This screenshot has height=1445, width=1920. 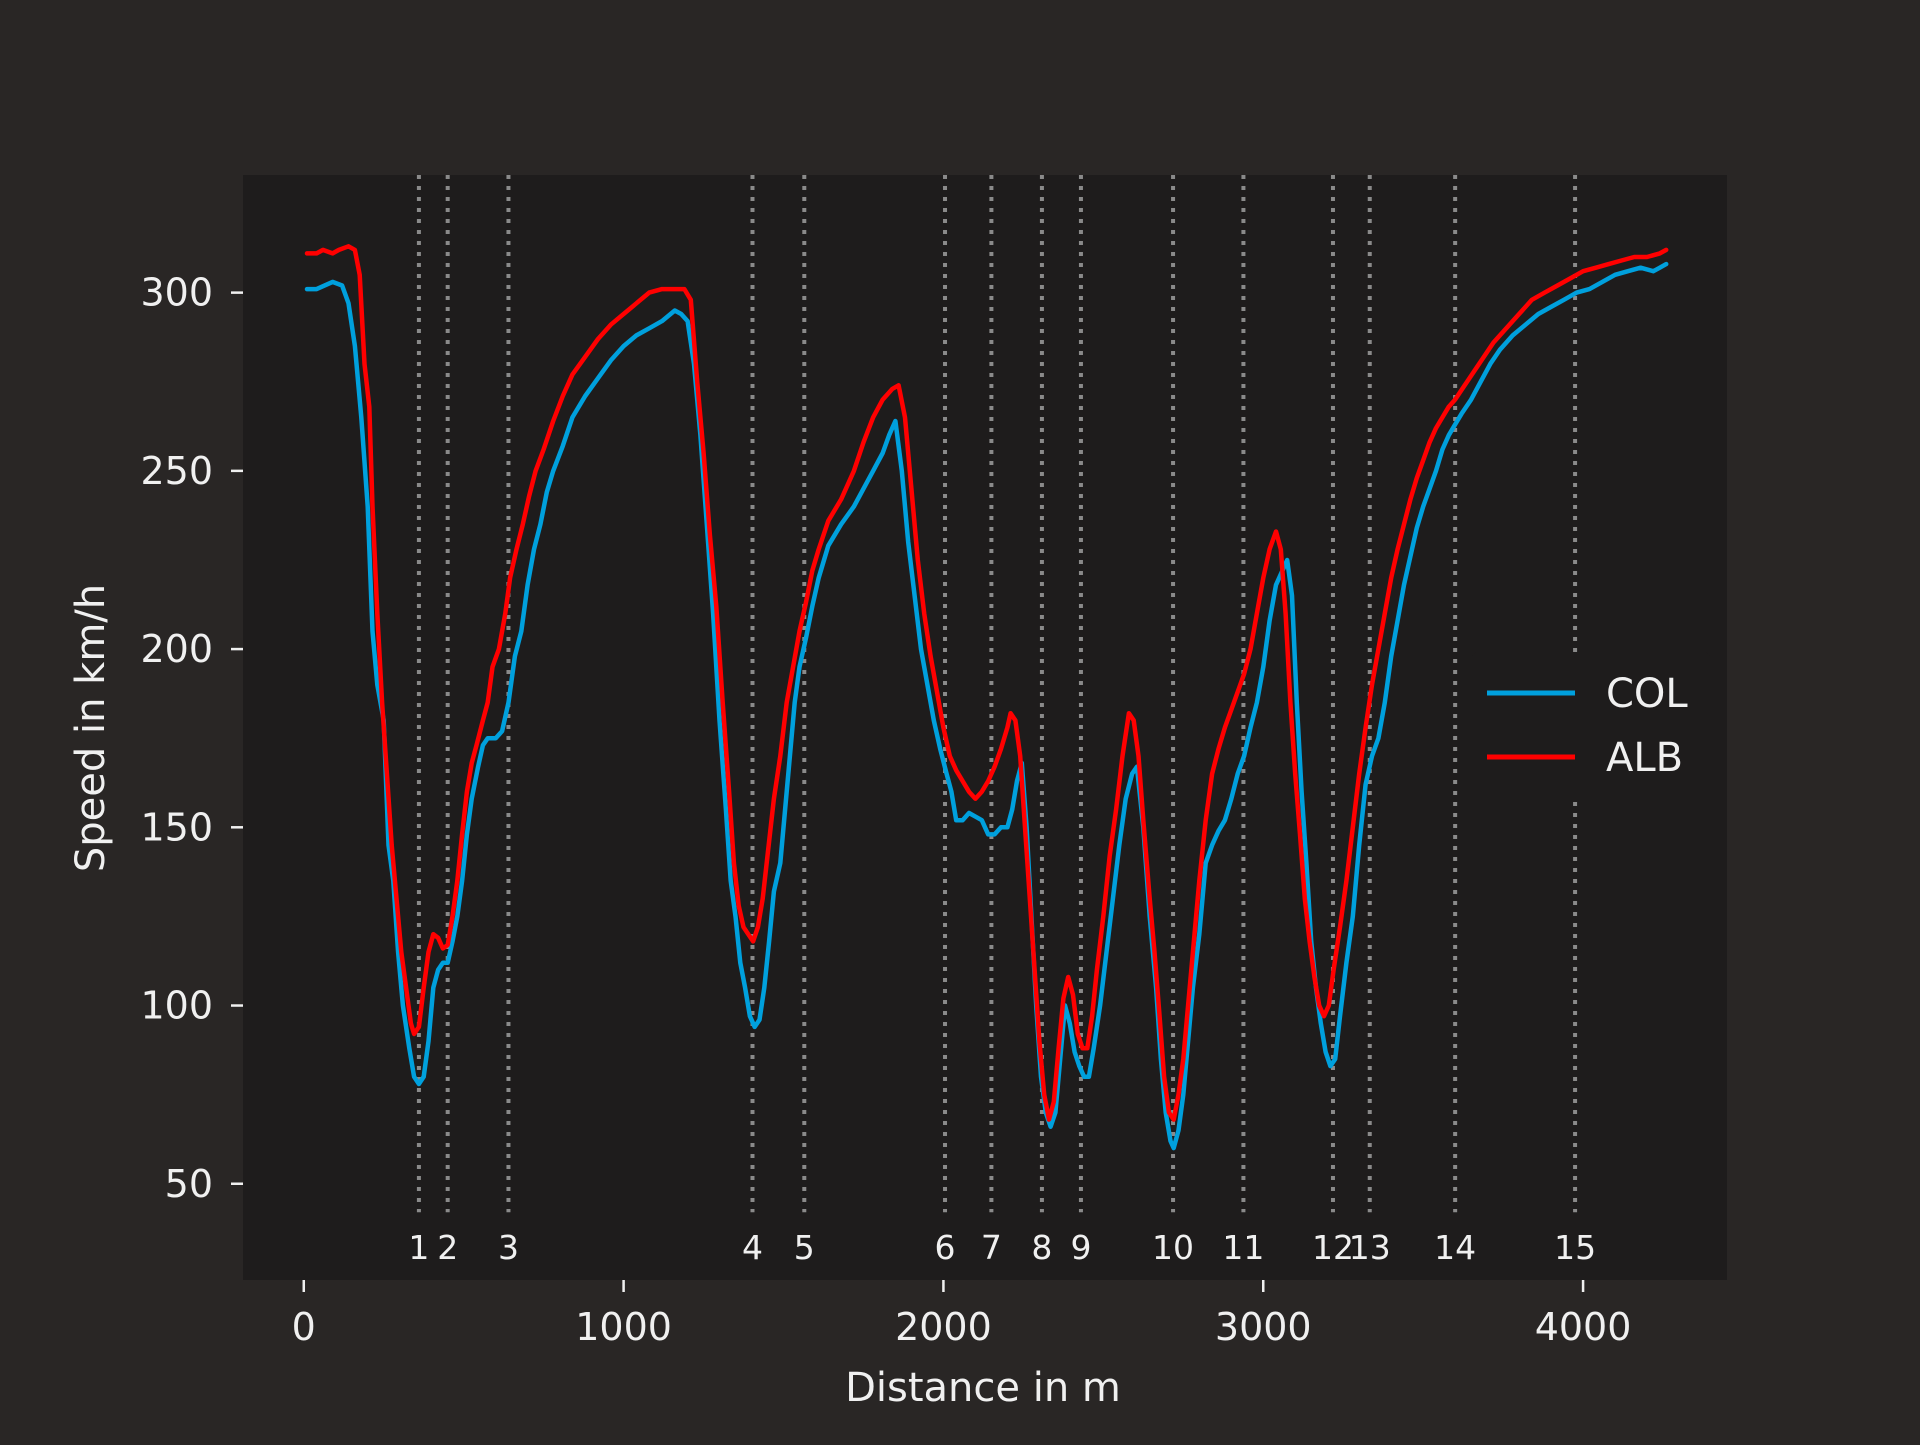 I want to click on legend-label-alb: ALB, so click(x=1644, y=758).